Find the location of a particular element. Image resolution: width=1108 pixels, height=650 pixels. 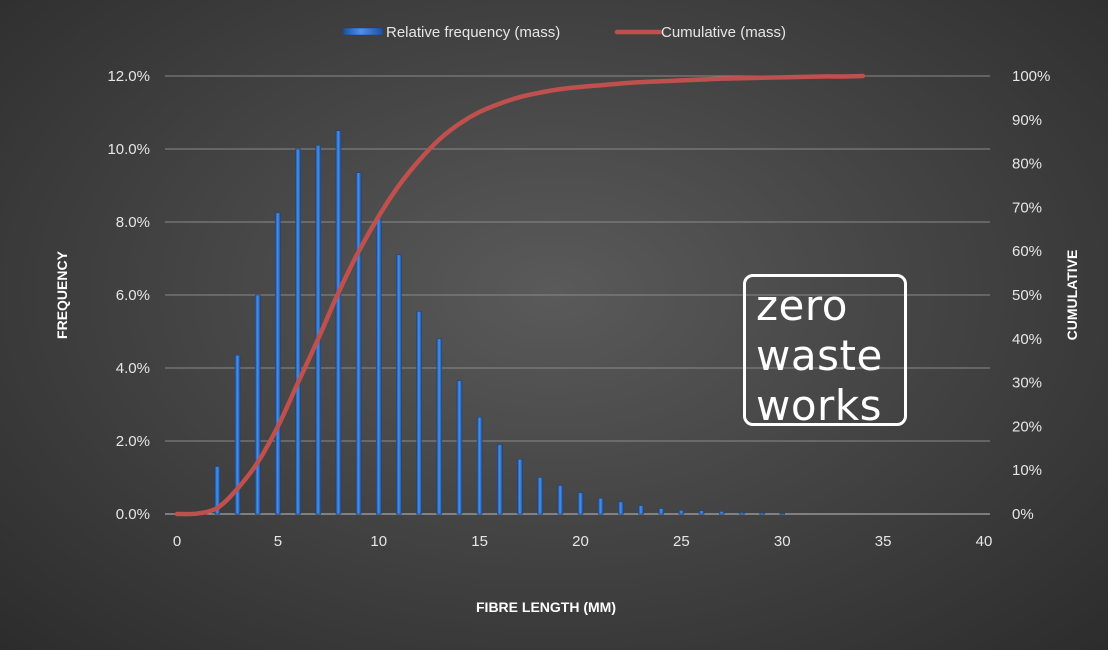

y2-tick-label: 0% is located at coordinates (1023, 514).